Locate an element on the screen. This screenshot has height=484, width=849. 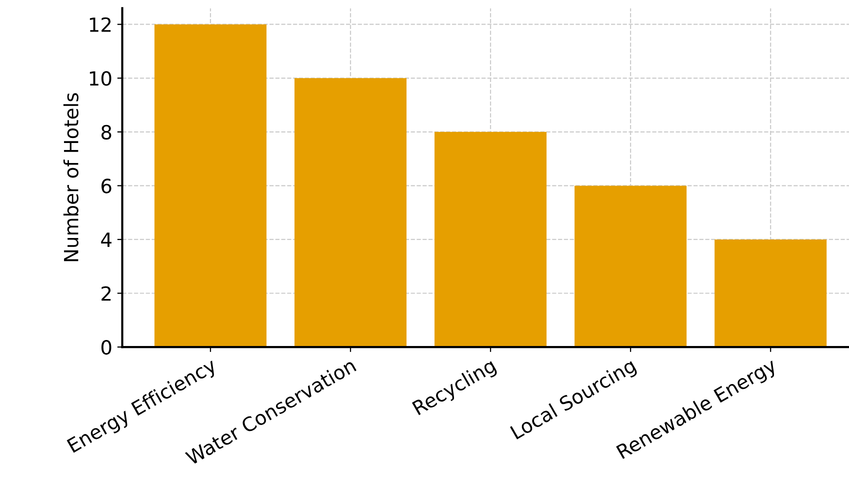
y-tick-label: 10 is located at coordinates (101, 78).